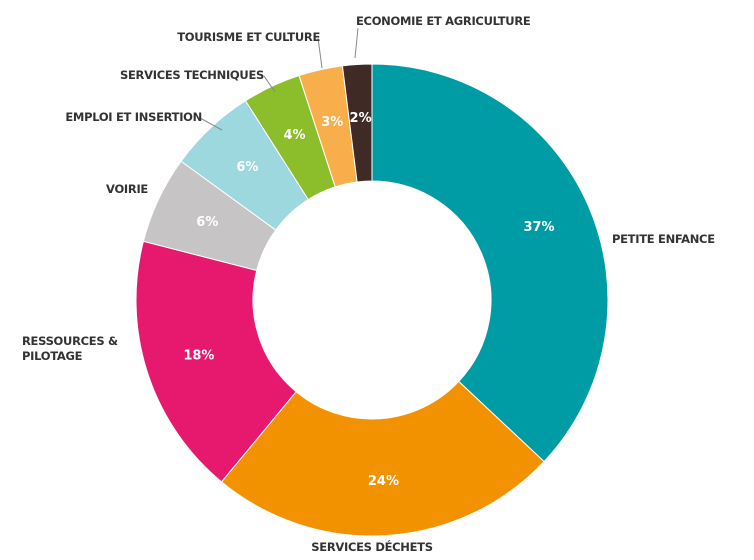 The height and width of the screenshot is (560, 754). Describe the element at coordinates (198, 356) in the screenshot. I see `value-label: 18%` at that location.